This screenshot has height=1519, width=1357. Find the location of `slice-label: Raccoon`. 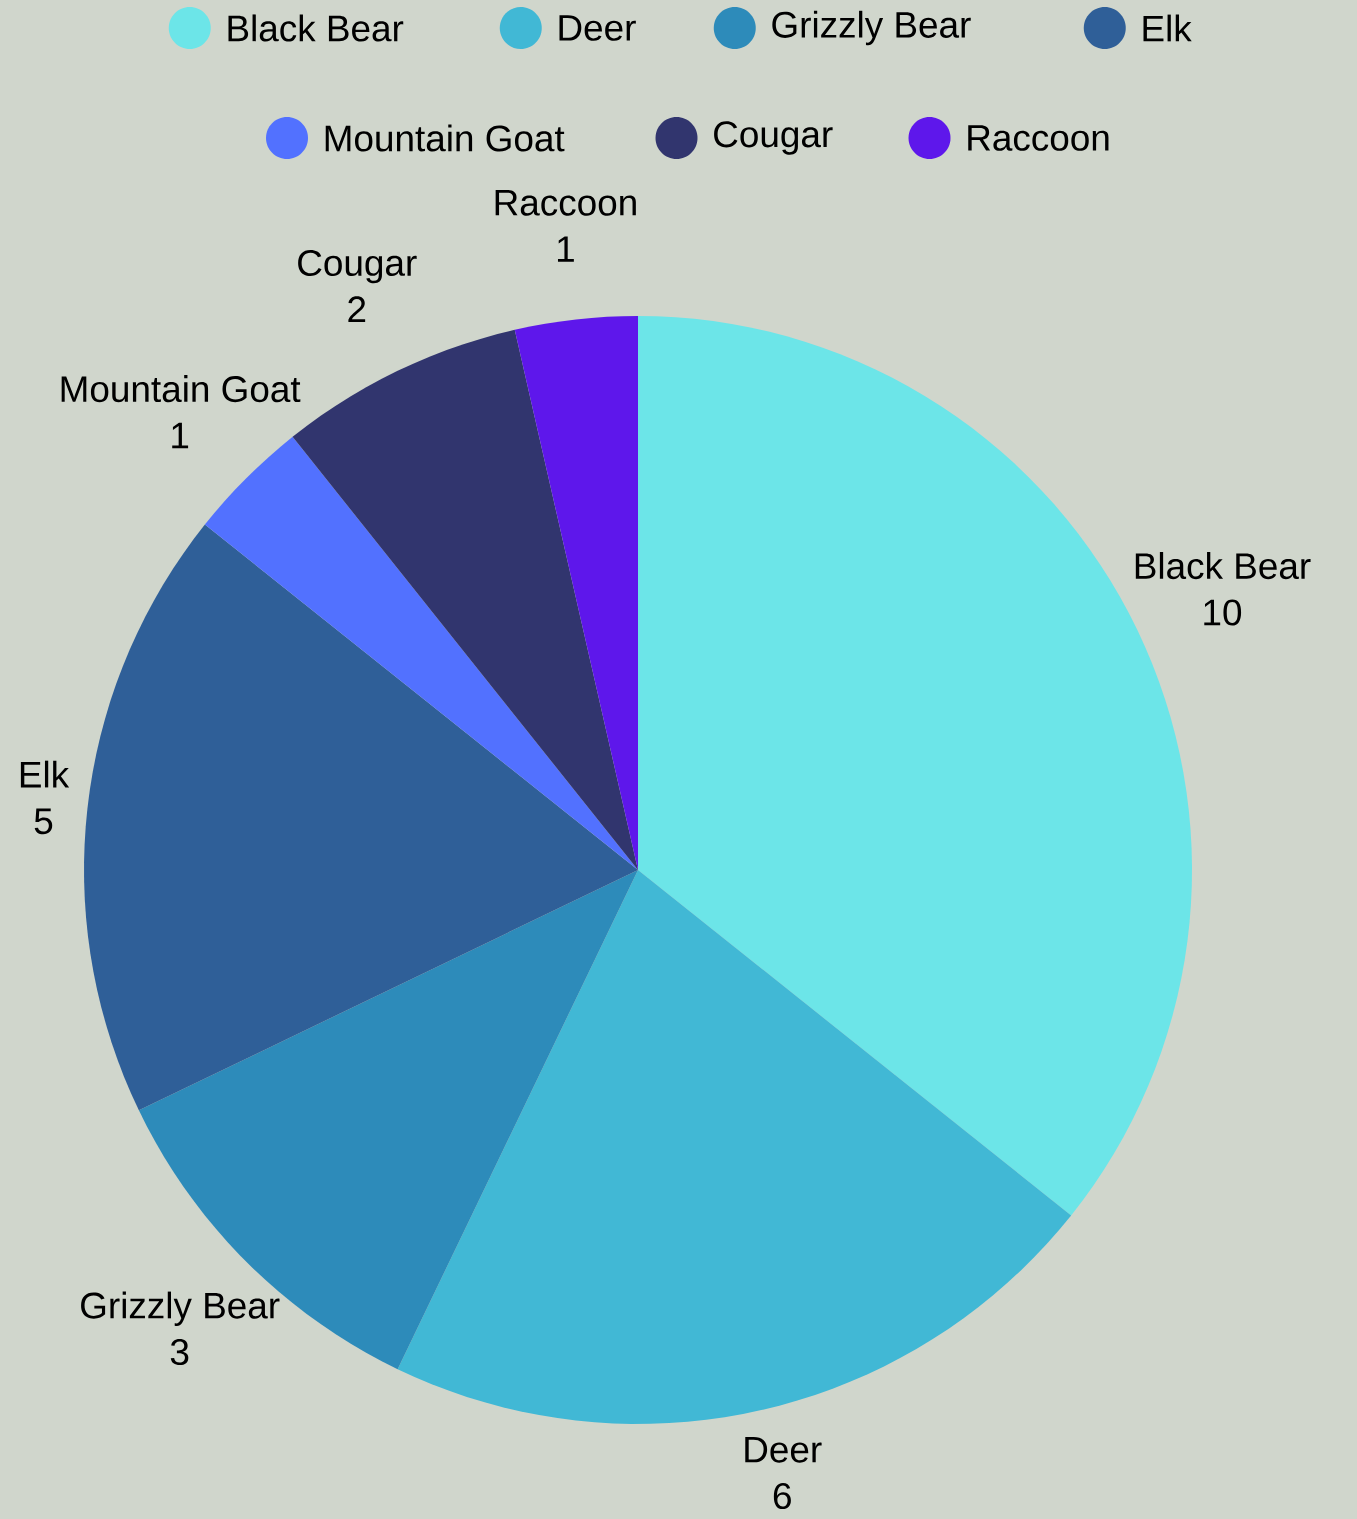

slice-label: Raccoon is located at coordinates (565, 203).